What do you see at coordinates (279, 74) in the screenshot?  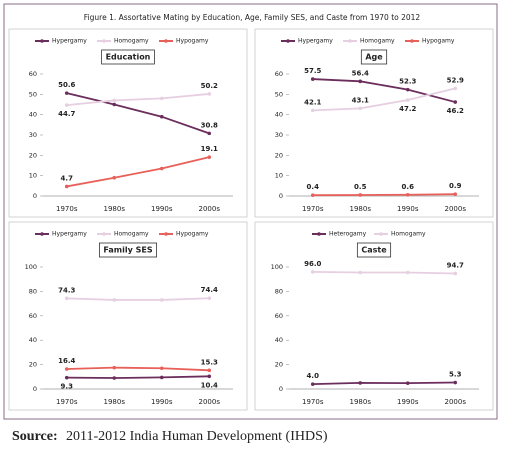 I see `y-tick-label: 60` at bounding box center [279, 74].